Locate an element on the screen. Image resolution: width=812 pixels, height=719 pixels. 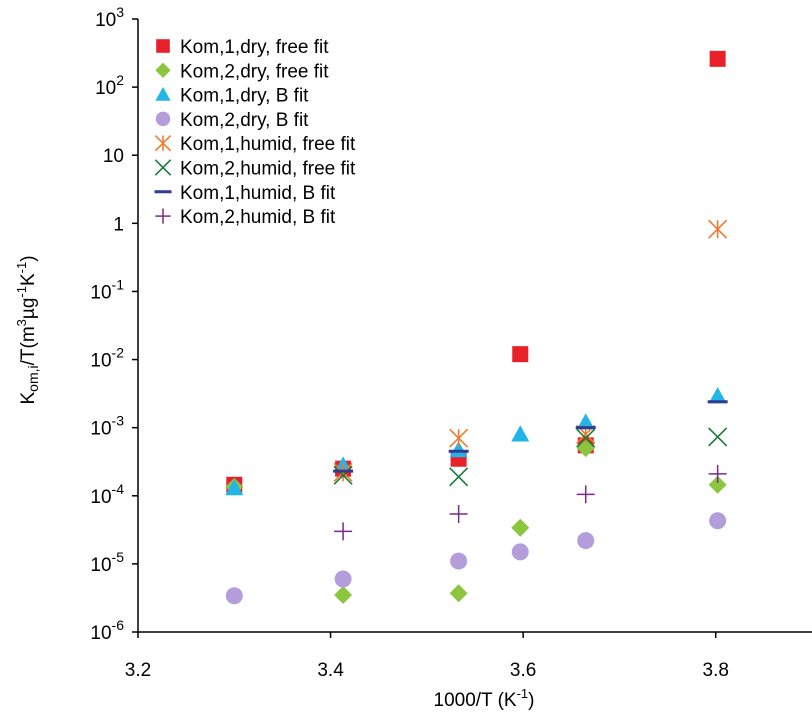
legend-item: Kom,2,dry, free fit is located at coordinates (242, 71).